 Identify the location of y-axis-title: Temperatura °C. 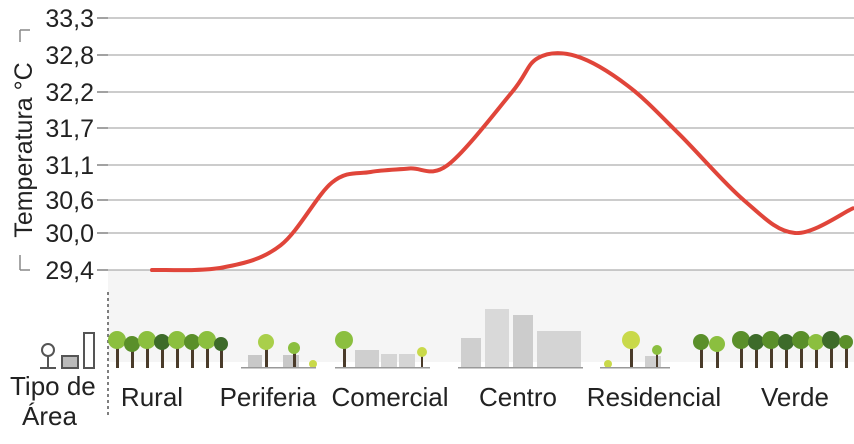
(24, 149).